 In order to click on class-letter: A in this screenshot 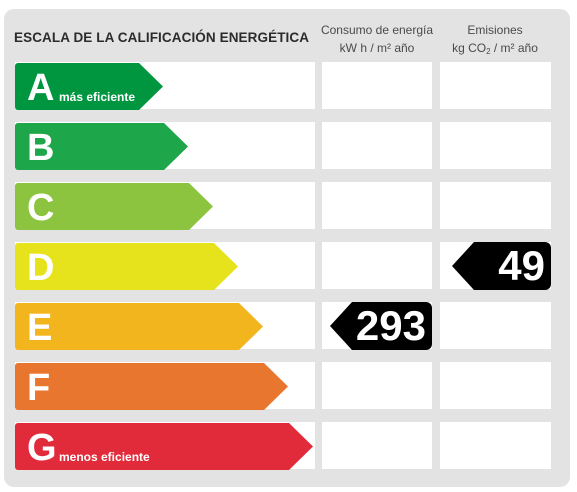, I will do `click(41, 88)`.